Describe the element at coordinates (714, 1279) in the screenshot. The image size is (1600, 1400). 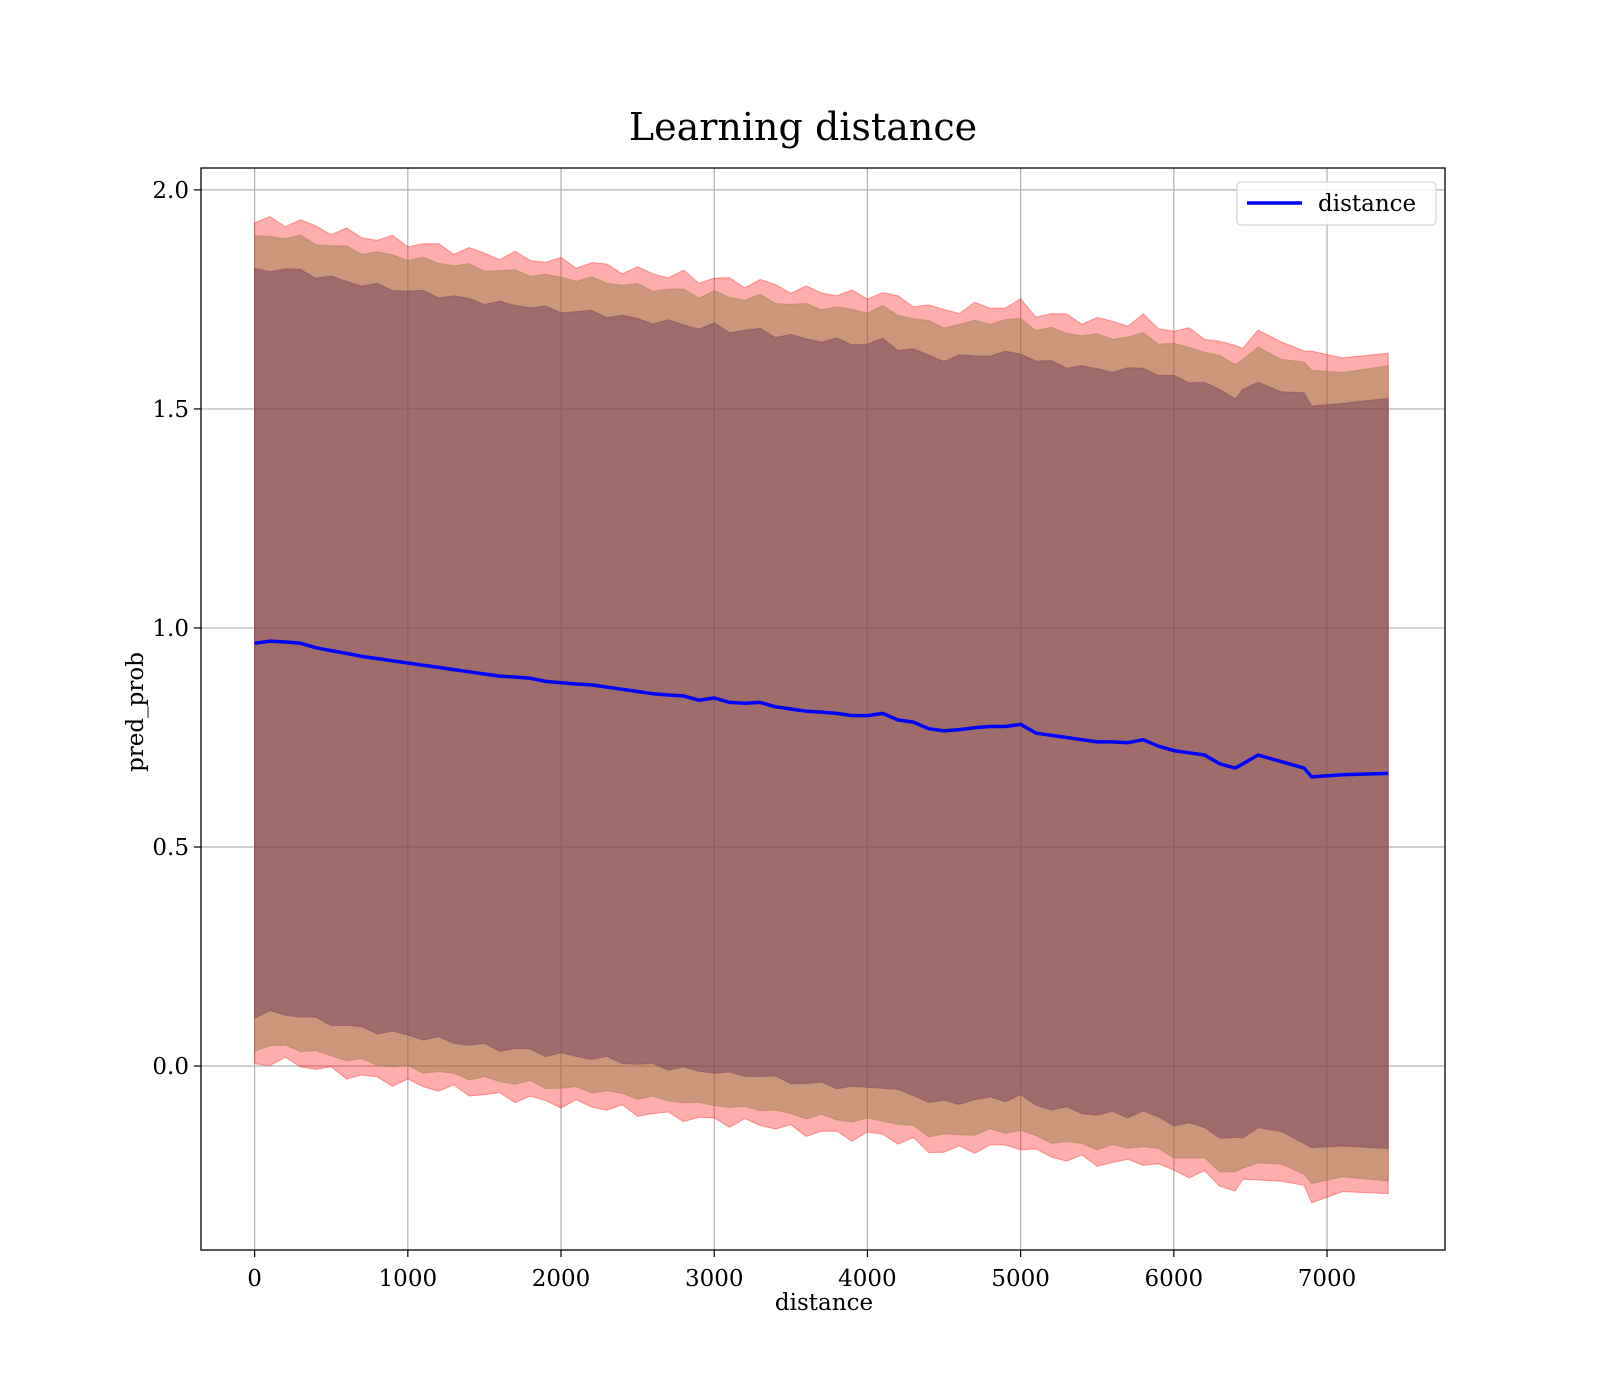
I see `x-tick-label: 3000` at that location.